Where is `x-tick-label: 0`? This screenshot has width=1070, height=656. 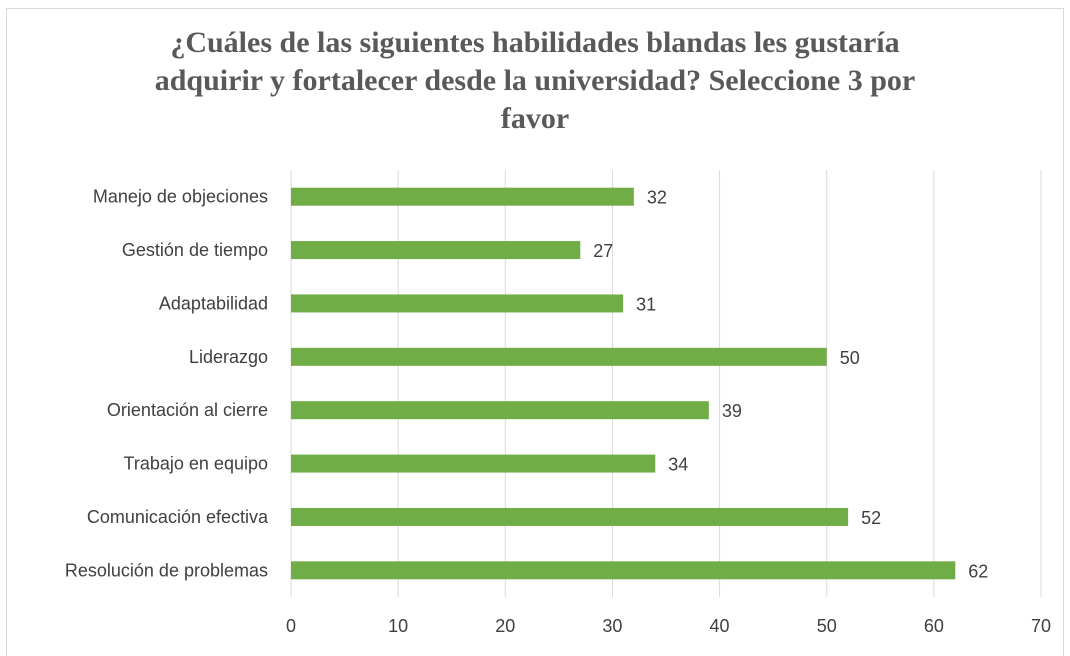 x-tick-label: 0 is located at coordinates (291, 626).